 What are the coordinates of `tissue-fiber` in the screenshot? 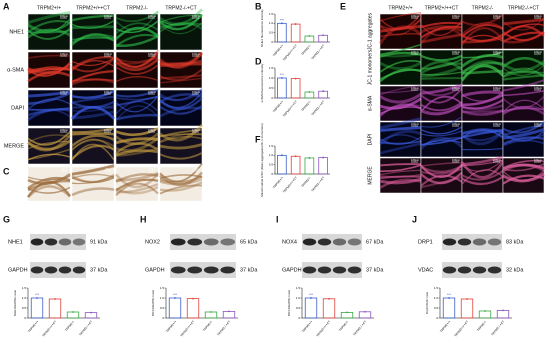 It's located at (93, 27).